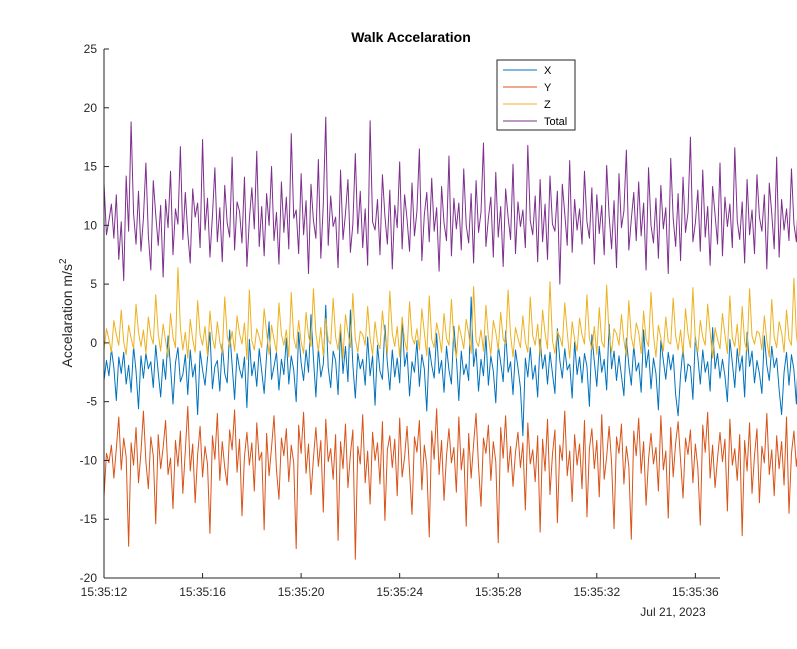 The height and width of the screenshot is (649, 797). What do you see at coordinates (399, 592) in the screenshot?
I see `x-tick-label: 15:35:24` at bounding box center [399, 592].